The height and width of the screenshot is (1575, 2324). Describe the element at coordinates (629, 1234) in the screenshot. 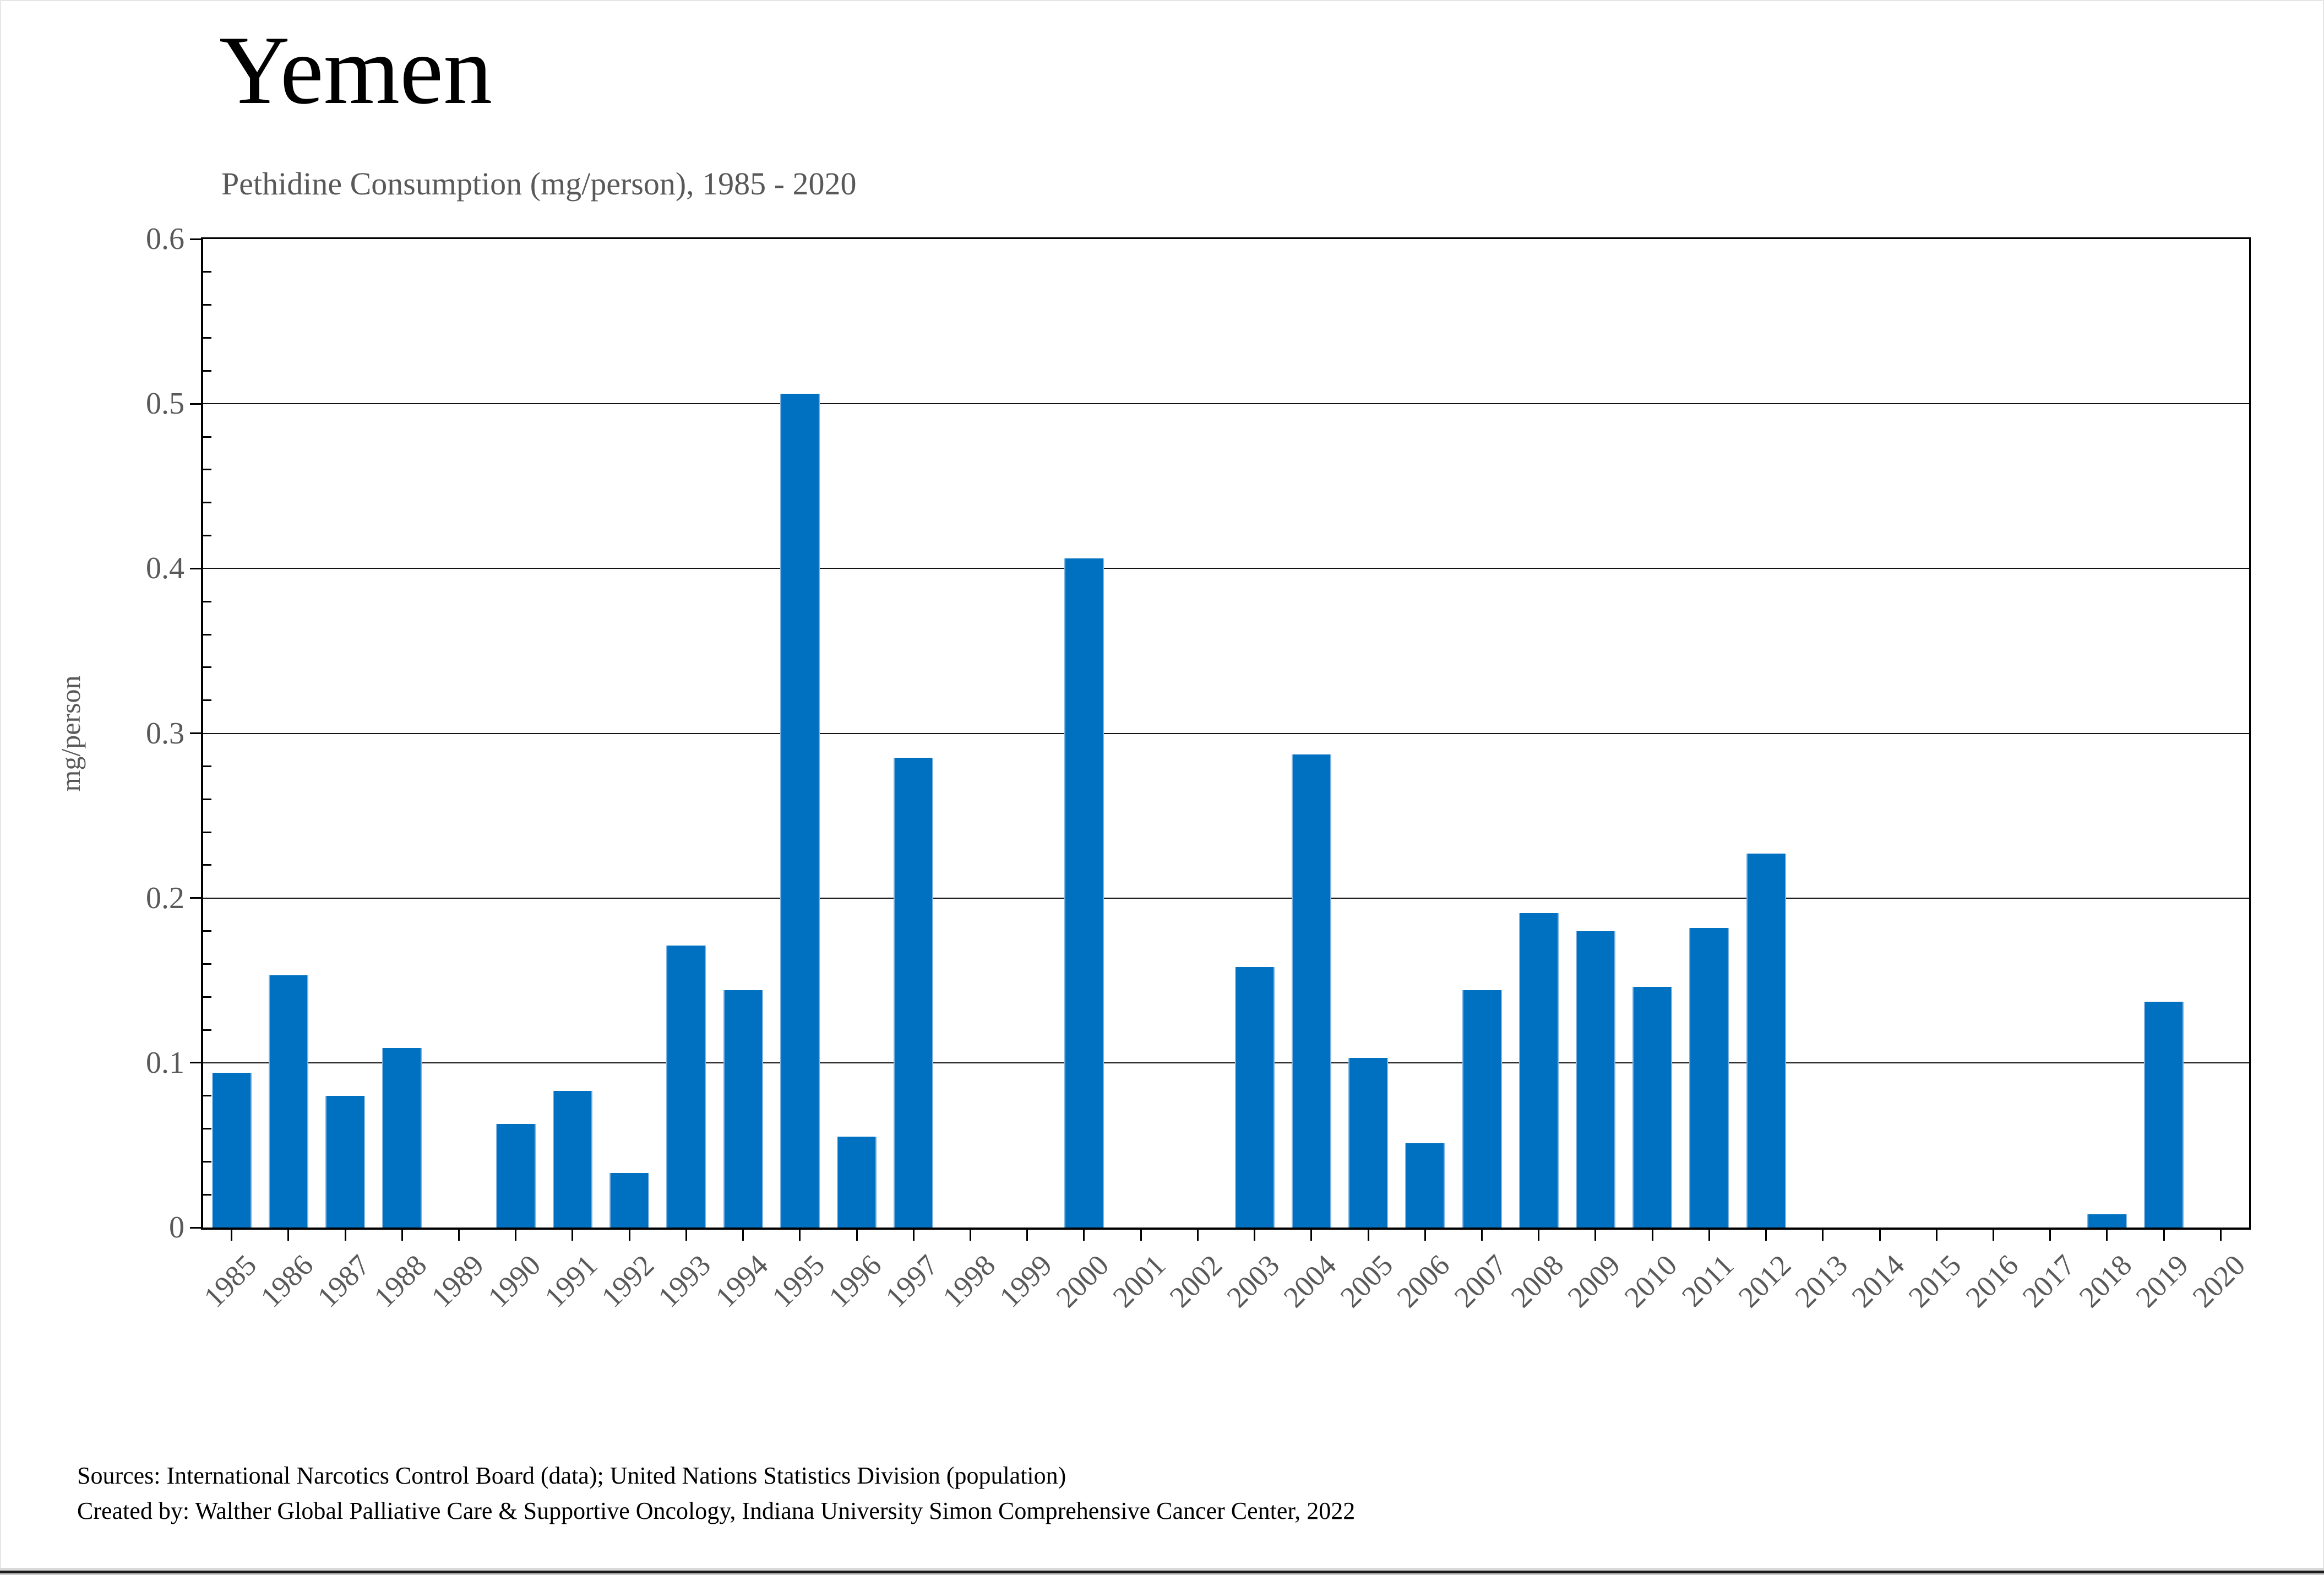

I see `x-tick-1992` at that location.